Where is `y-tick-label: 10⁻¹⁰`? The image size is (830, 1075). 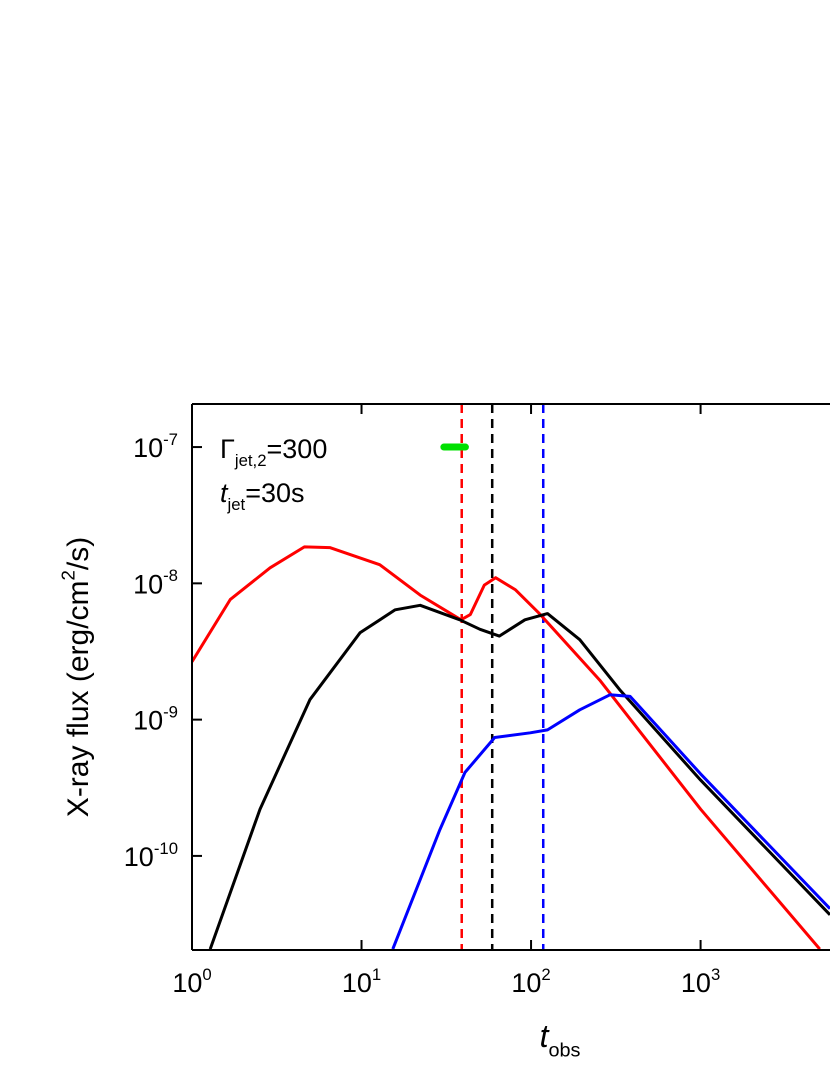
y-tick-label: 10⁻¹⁰ is located at coordinates (151, 855).